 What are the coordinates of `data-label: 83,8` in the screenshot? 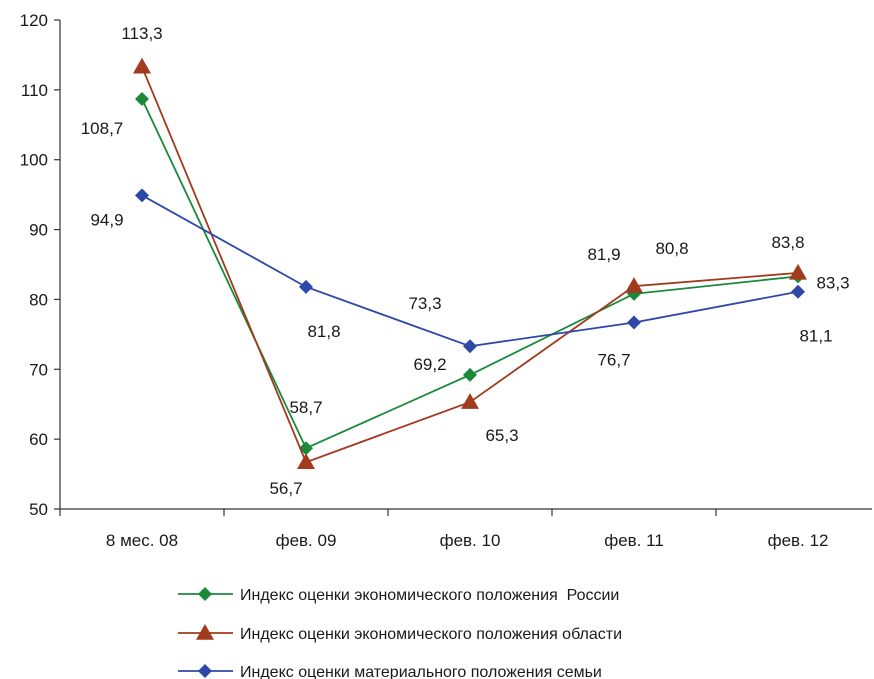 It's located at (787, 242).